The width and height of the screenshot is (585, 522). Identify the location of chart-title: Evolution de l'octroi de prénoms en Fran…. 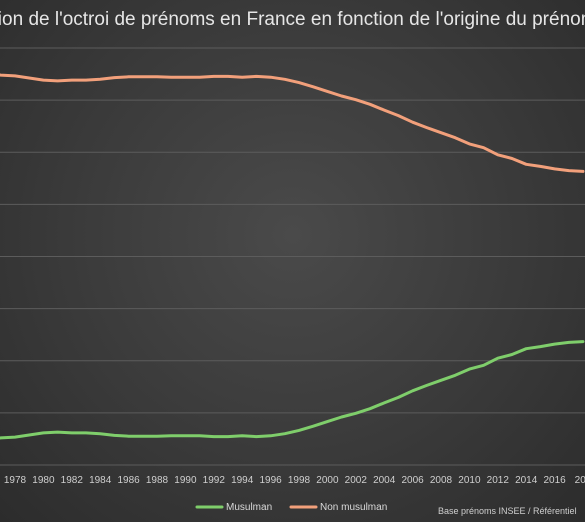
(292, 19).